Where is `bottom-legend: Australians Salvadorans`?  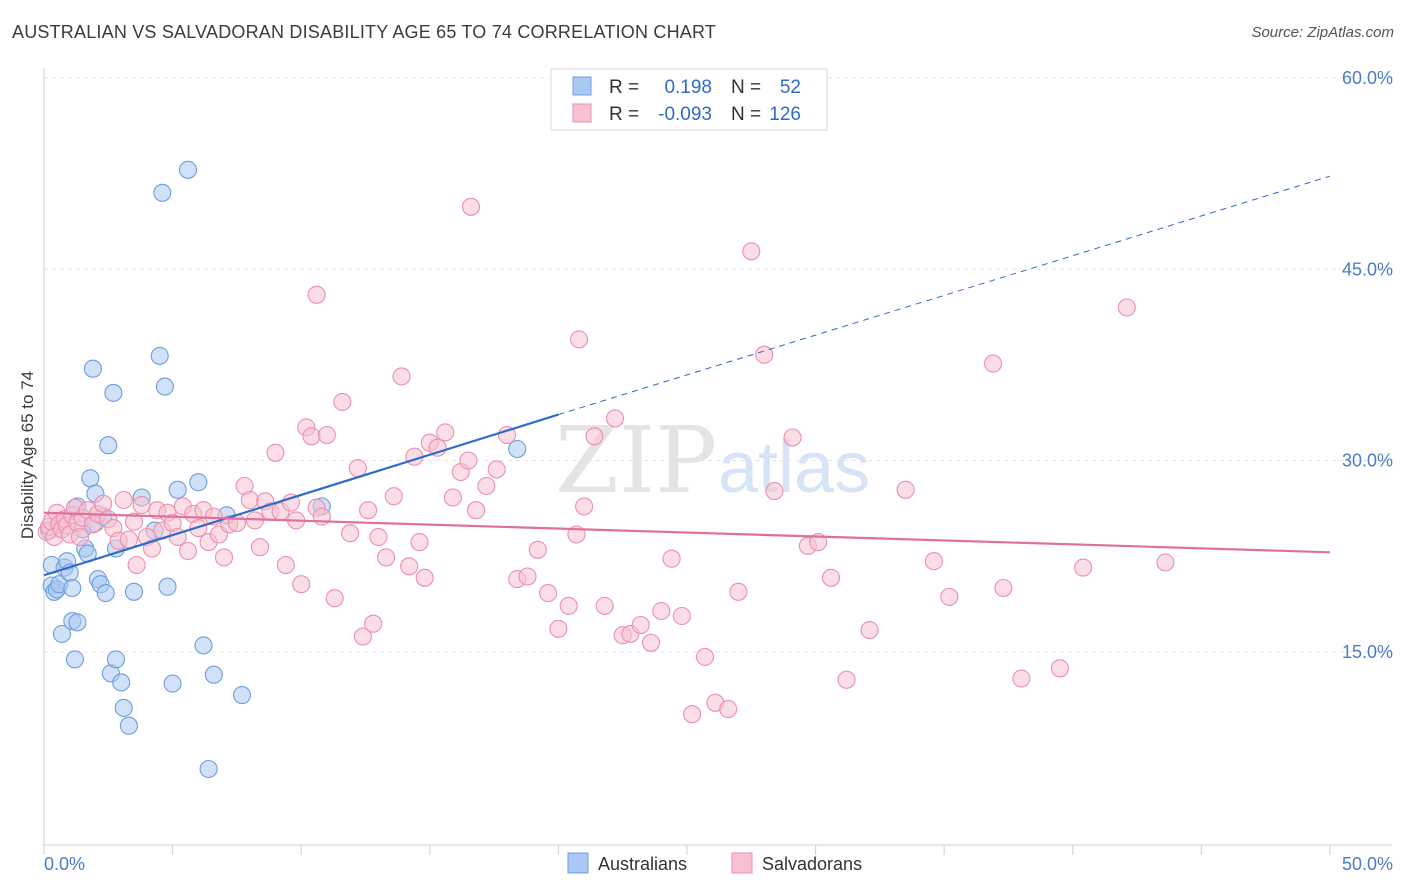
bottom-legend: Australians Salvadorans is located at coordinates (714, 863).